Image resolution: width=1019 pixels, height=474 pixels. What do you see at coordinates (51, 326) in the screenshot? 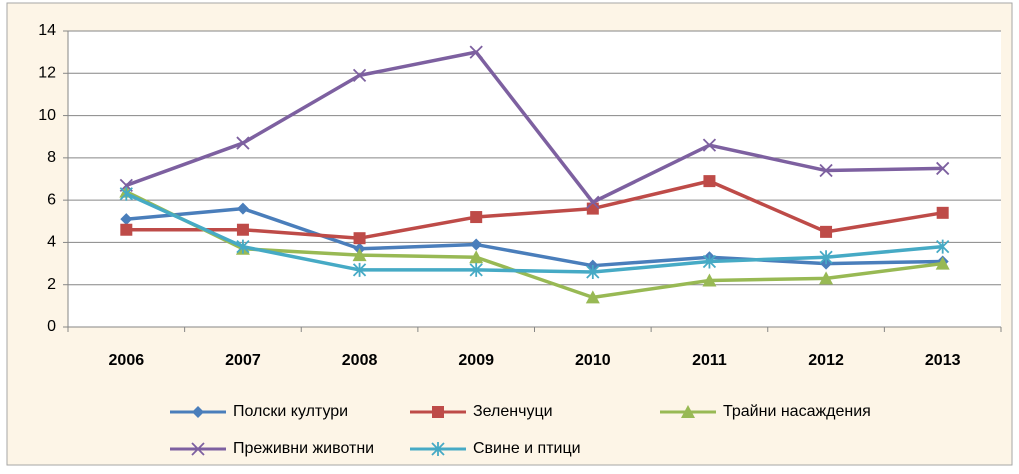
I see `y-tick-label: 0` at bounding box center [51, 326].